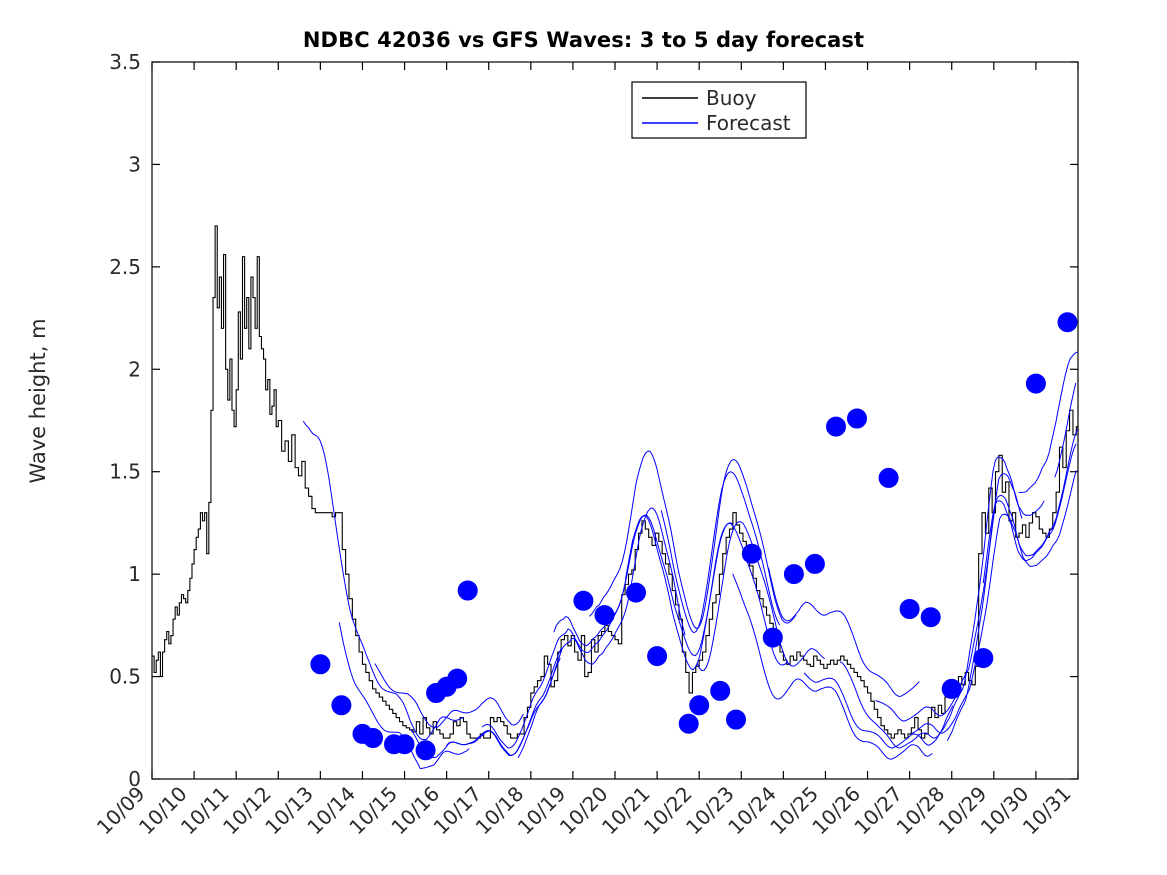  I want to click on y-tick-label: 2.5, so click(125, 267).